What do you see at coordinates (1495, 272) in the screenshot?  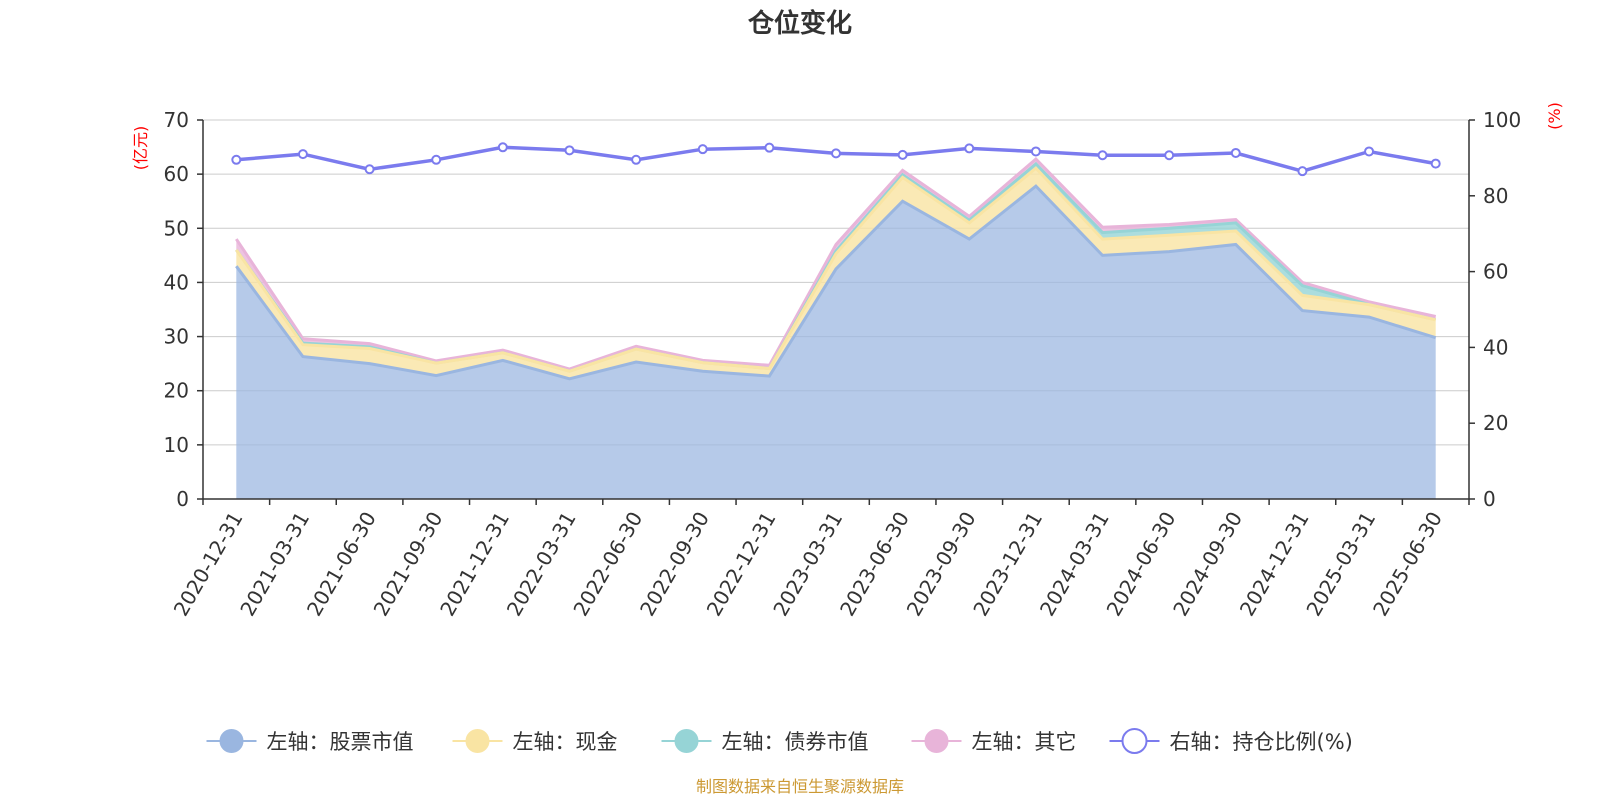 I see `right-tick-label: 60` at bounding box center [1495, 272].